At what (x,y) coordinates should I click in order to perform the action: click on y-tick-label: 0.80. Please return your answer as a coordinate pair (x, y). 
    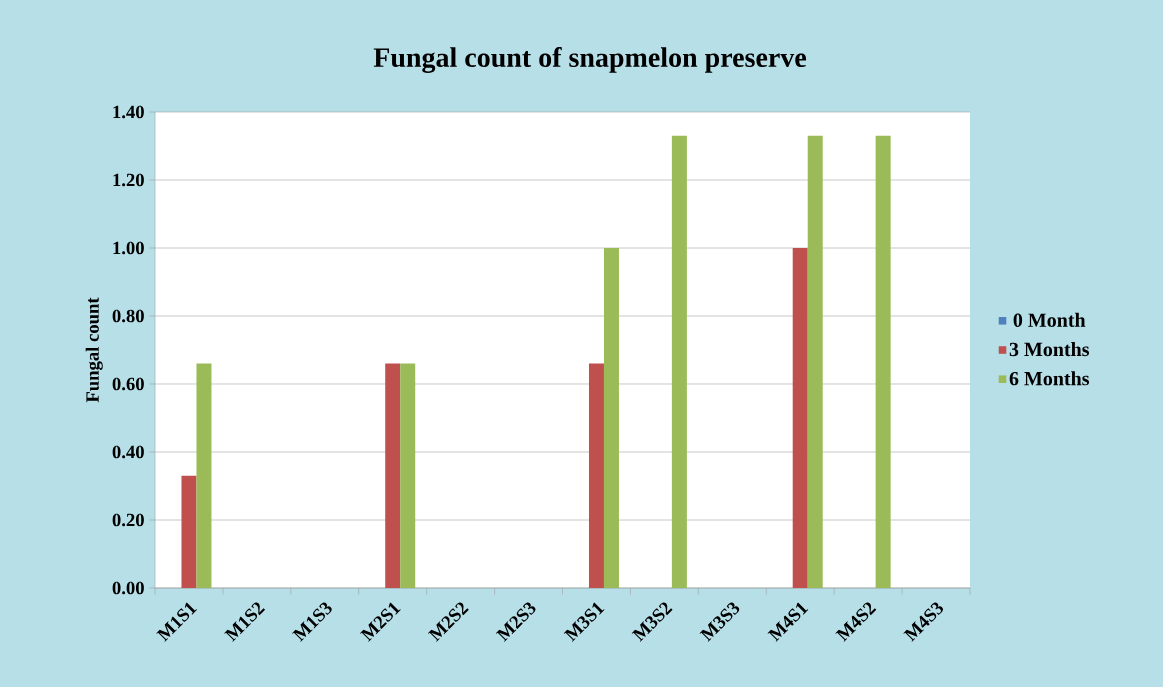
    Looking at the image, I should click on (128, 316).